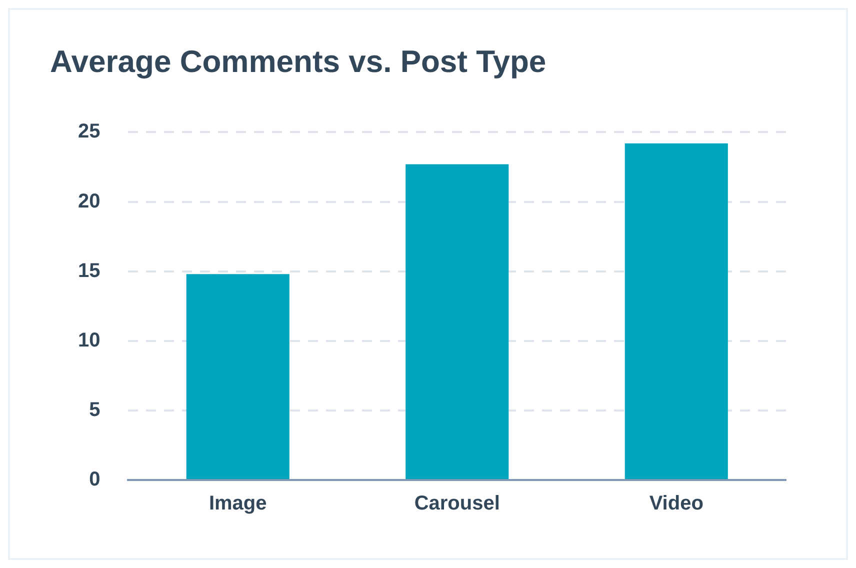 The width and height of the screenshot is (856, 568). I want to click on x-tick-label: Carousel, so click(457, 503).